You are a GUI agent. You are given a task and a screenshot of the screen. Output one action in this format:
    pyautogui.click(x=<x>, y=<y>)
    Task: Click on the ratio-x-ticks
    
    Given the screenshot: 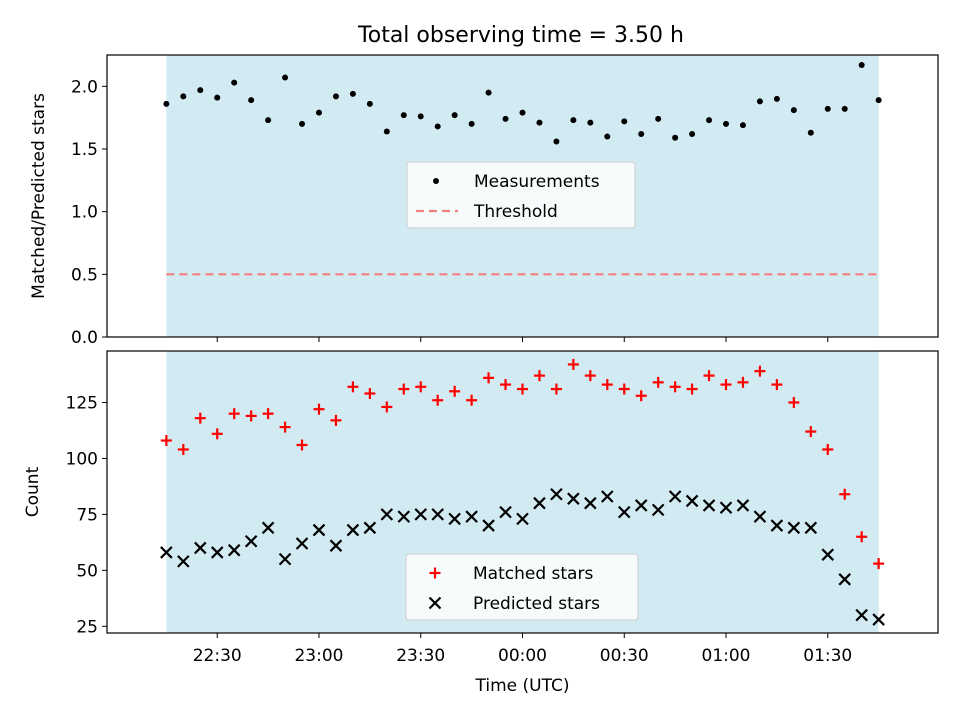 What is the action you would take?
    pyautogui.click(x=522, y=339)
    